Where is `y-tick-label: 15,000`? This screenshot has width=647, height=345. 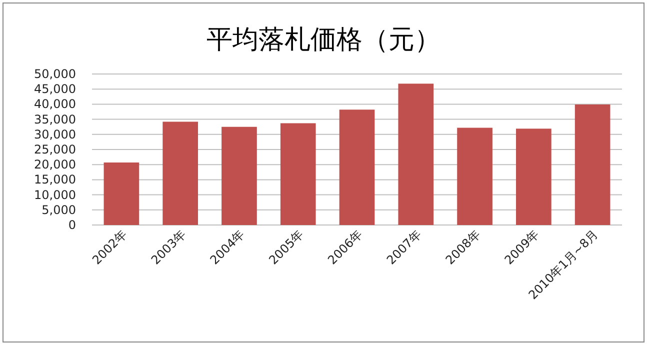
y-tick-label: 15,000 is located at coordinates (55, 179).